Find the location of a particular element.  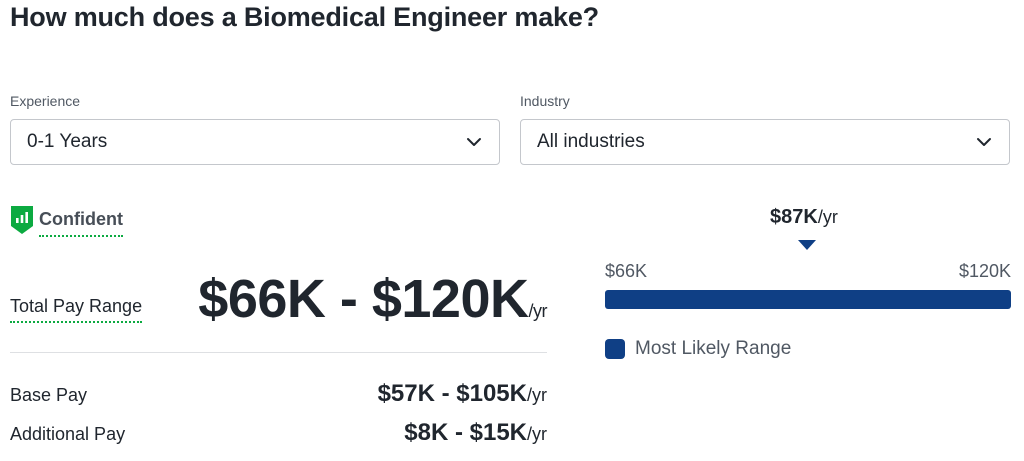

base-pay-label: Base Pay is located at coordinates (49, 395).